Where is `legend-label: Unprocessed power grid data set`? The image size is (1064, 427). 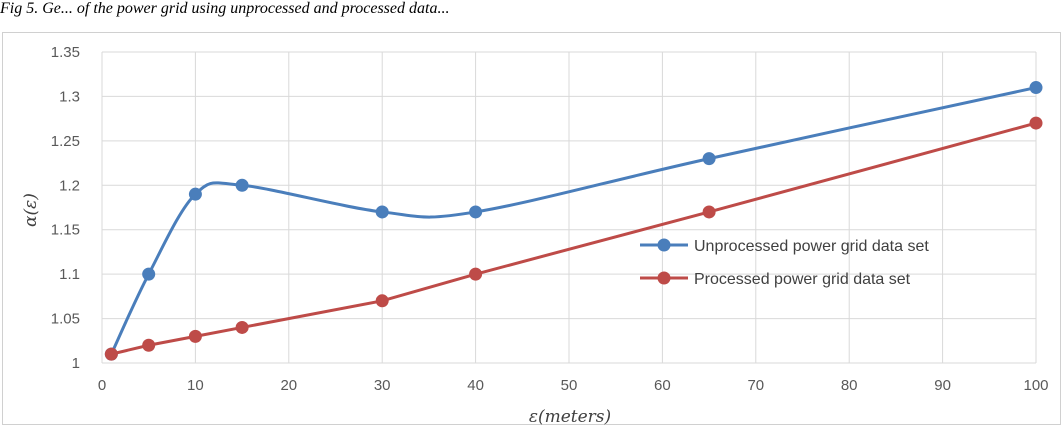
legend-label: Unprocessed power grid data set is located at coordinates (811, 246).